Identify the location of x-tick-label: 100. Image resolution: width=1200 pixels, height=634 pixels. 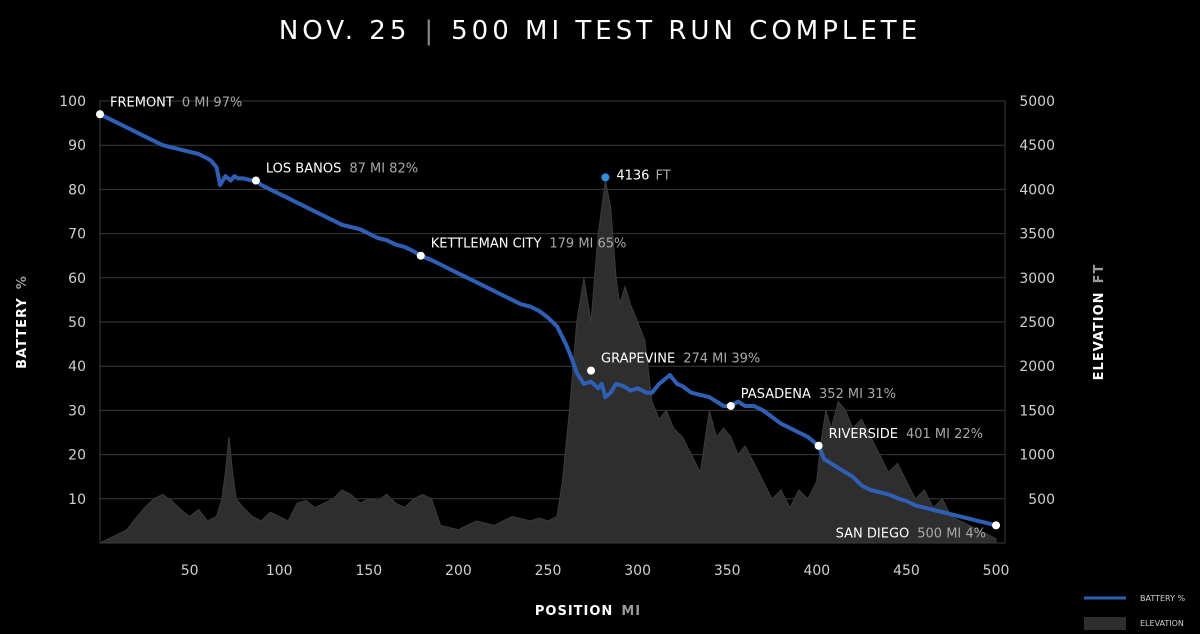
(279, 571).